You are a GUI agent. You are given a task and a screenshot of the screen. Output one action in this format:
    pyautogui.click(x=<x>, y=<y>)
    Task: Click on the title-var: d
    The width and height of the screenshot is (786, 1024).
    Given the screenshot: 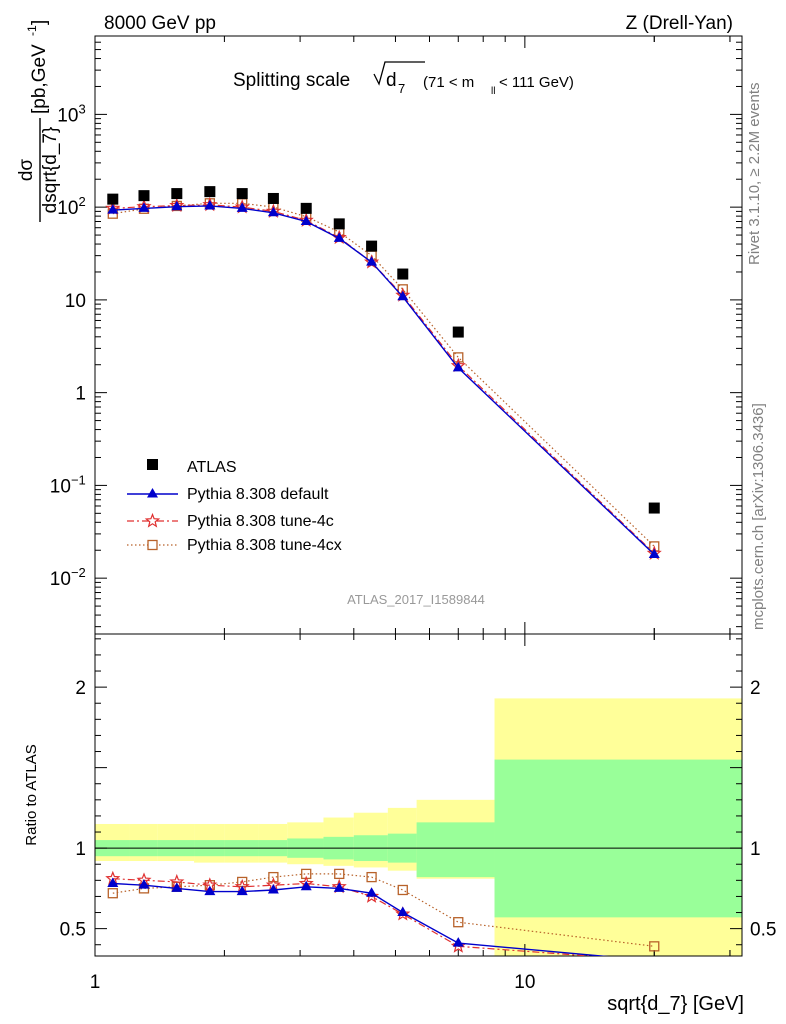 What is the action you would take?
    pyautogui.click(x=391, y=80)
    